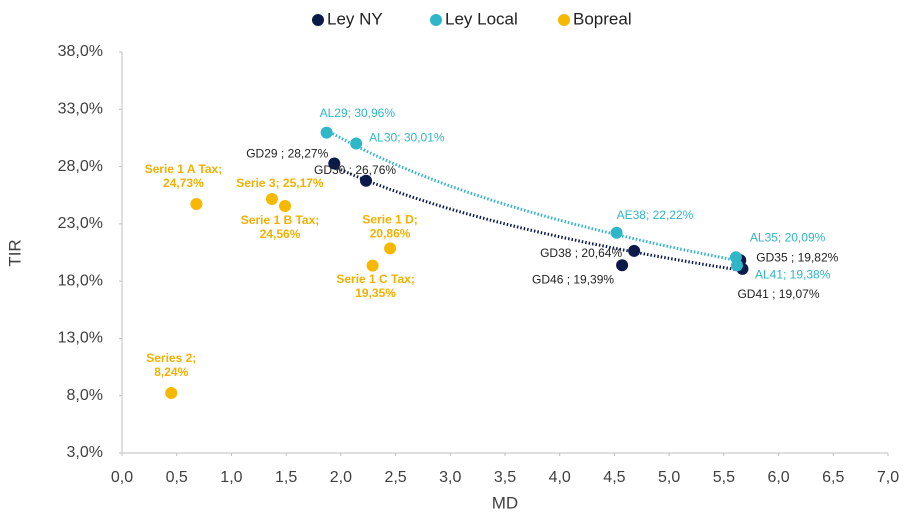  Describe the element at coordinates (778, 477) in the screenshot. I see `x-tick-label: 6,0` at that location.